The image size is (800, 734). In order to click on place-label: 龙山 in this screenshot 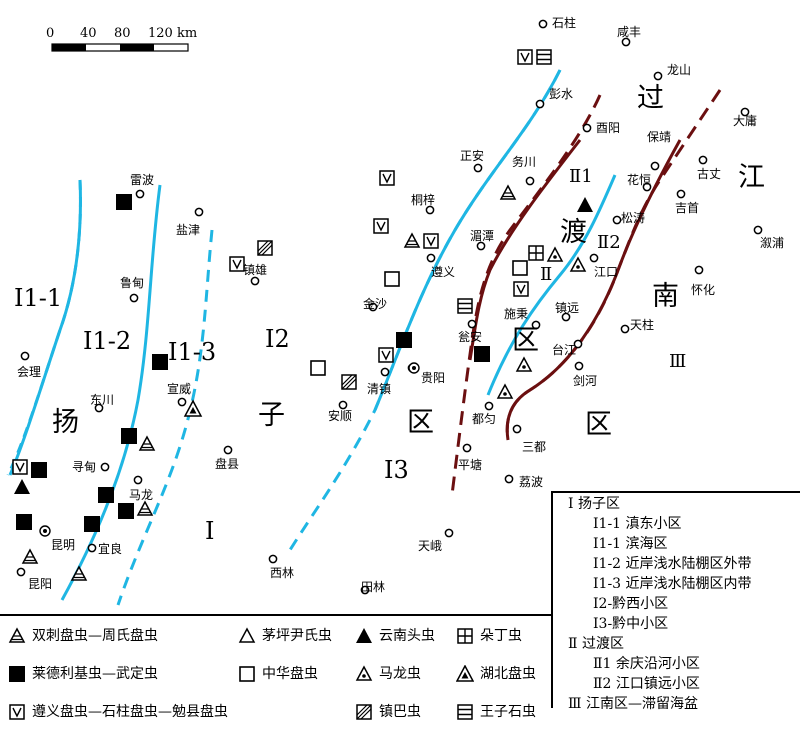, I will do `click(679, 70)`.